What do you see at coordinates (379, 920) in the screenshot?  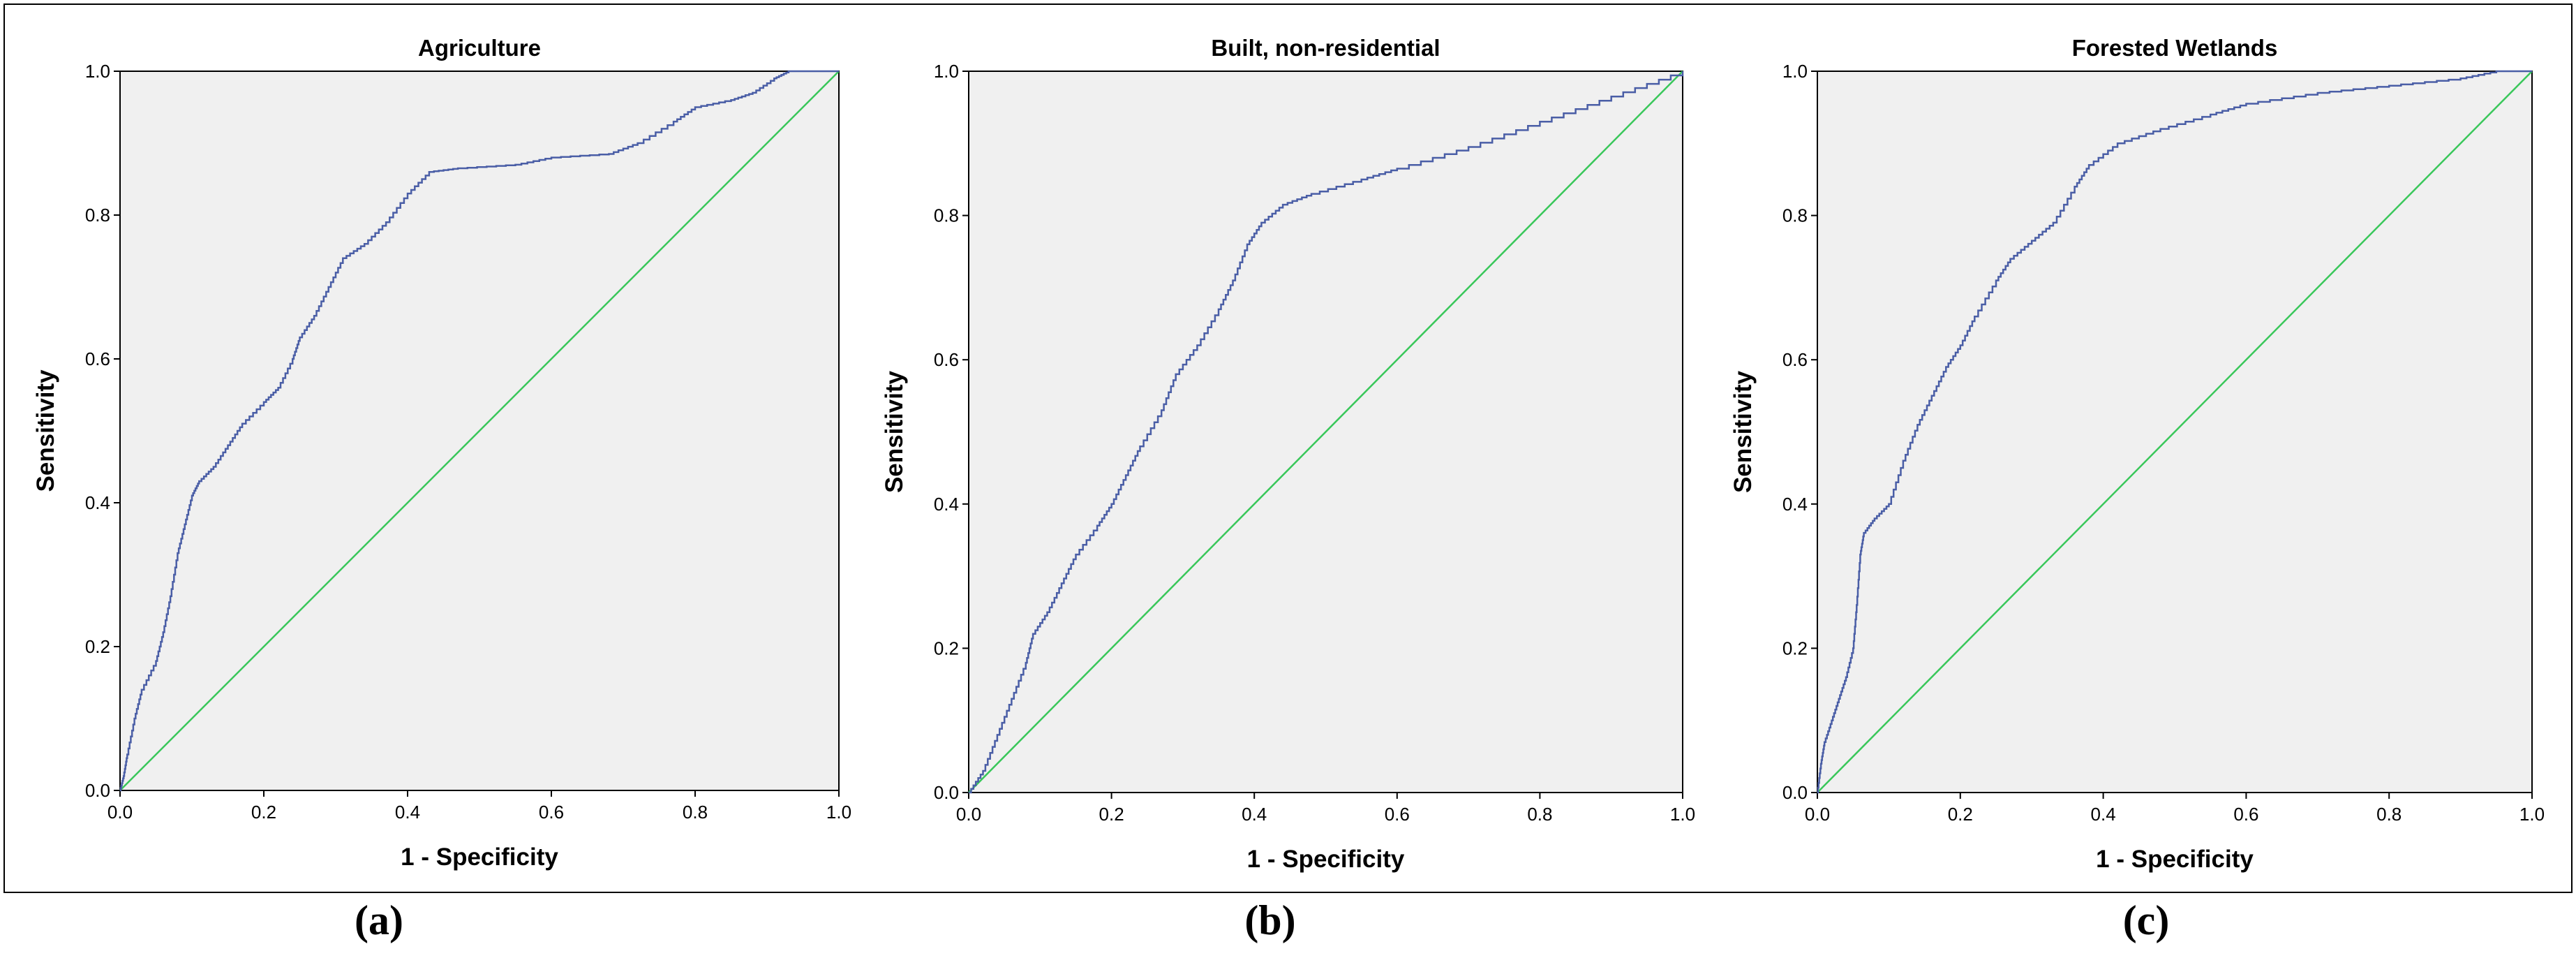 I see `caption-a: (a)` at bounding box center [379, 920].